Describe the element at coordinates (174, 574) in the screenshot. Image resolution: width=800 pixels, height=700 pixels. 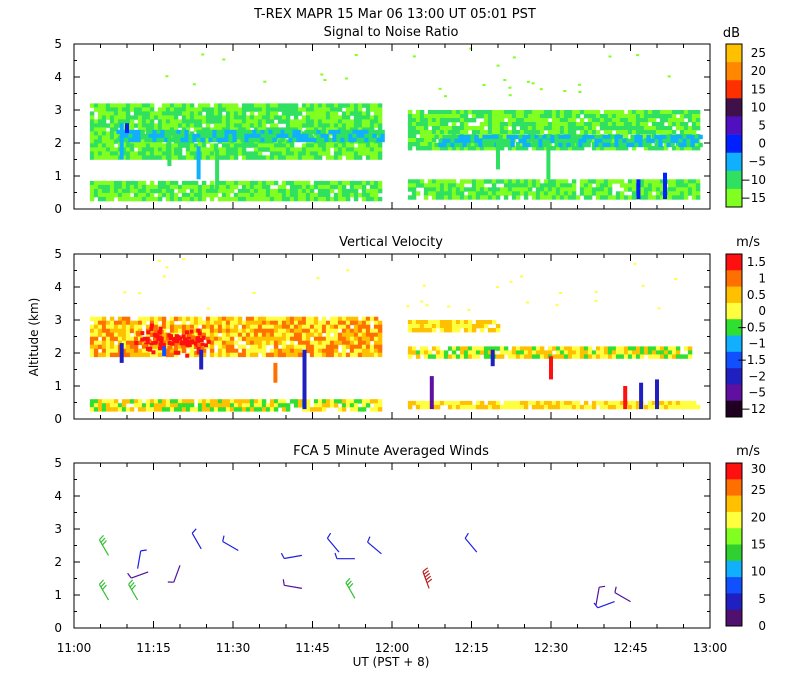
I see `wind-barb` at that location.